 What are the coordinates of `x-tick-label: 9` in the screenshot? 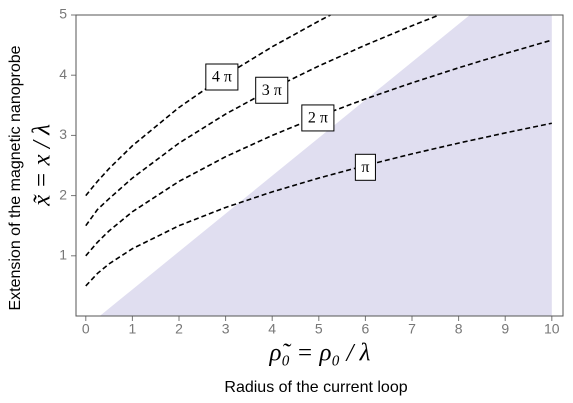 It's located at (505, 329).